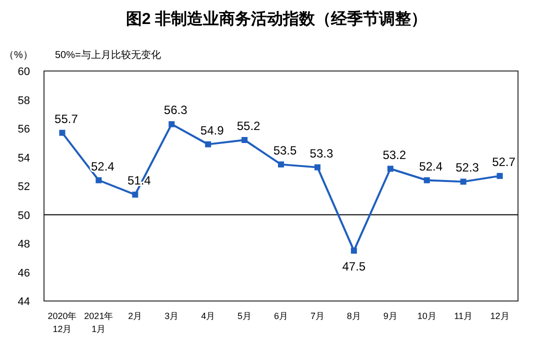 This screenshot has width=553, height=343. What do you see at coordinates (468, 167) in the screenshot?
I see `data-label: 52.3` at bounding box center [468, 167].